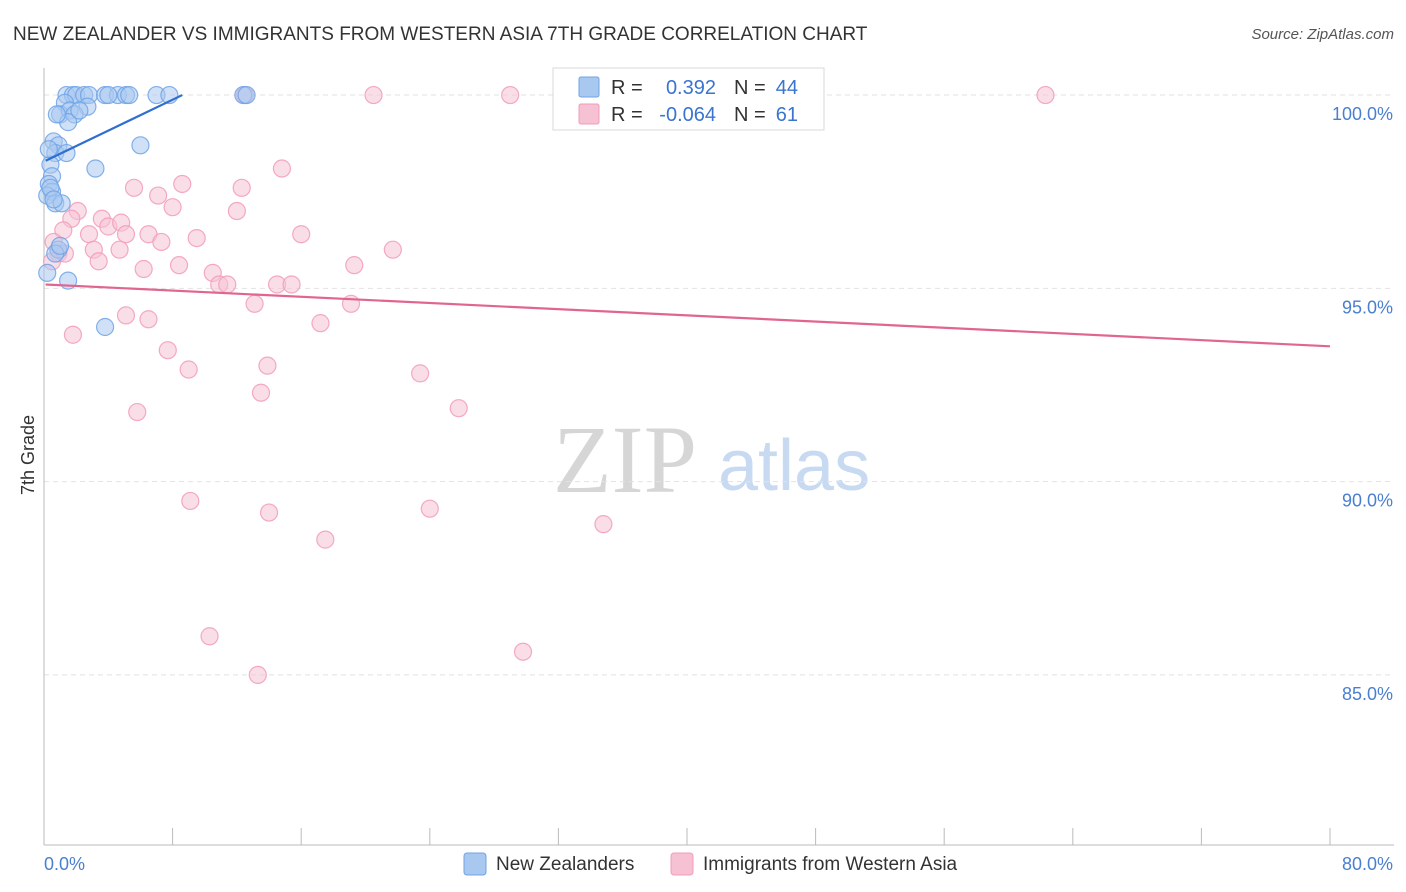  I want to click on stats-n-label-blue: N =, so click(750, 88).